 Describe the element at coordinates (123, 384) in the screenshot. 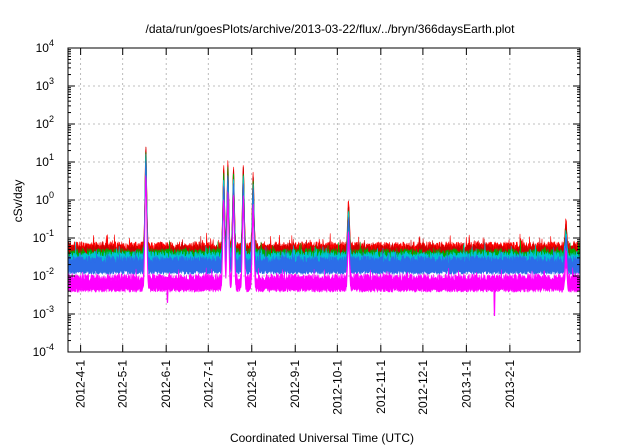

I see `x-tick-label: 2012-5-1` at that location.